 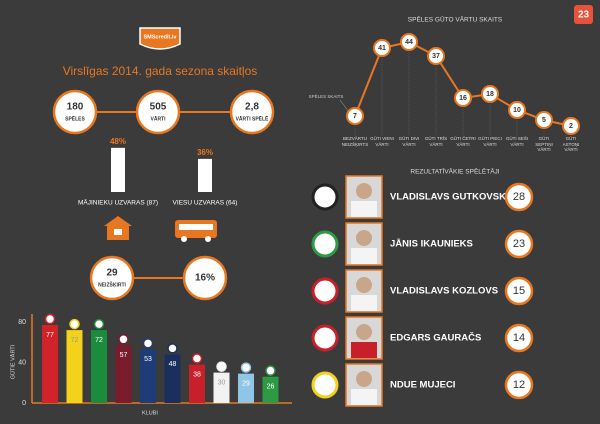 I want to click on annotation-line, so click(x=344, y=106).